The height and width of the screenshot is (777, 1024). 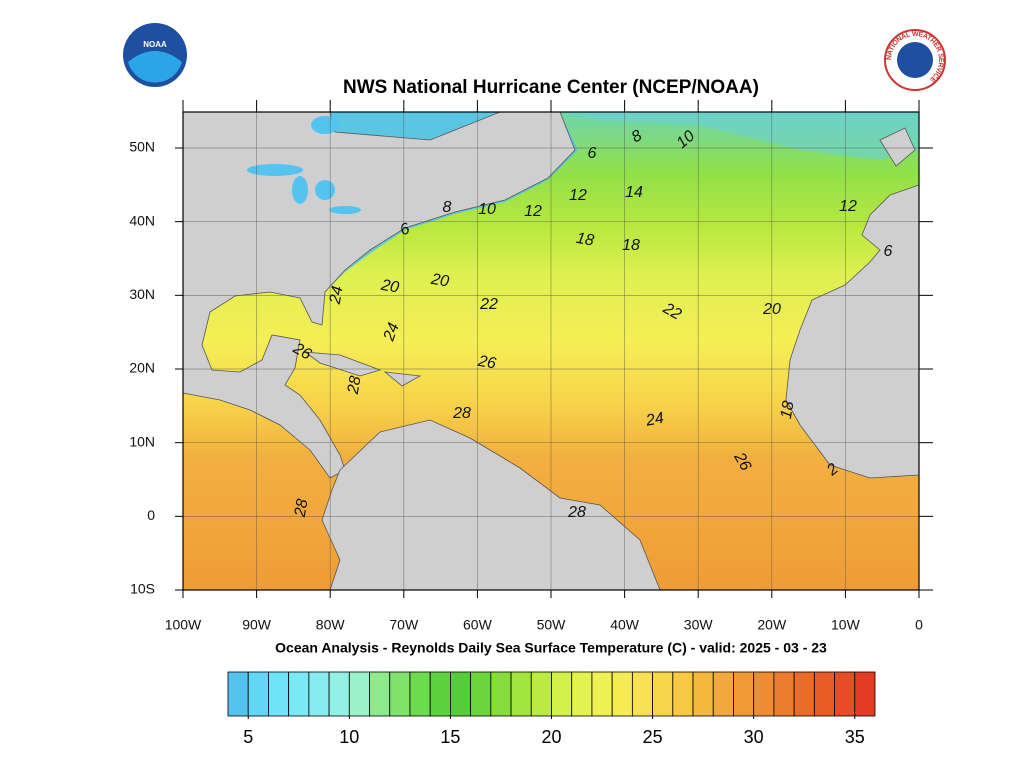 I want to click on lon-tick-label: 60W, so click(x=478, y=625).